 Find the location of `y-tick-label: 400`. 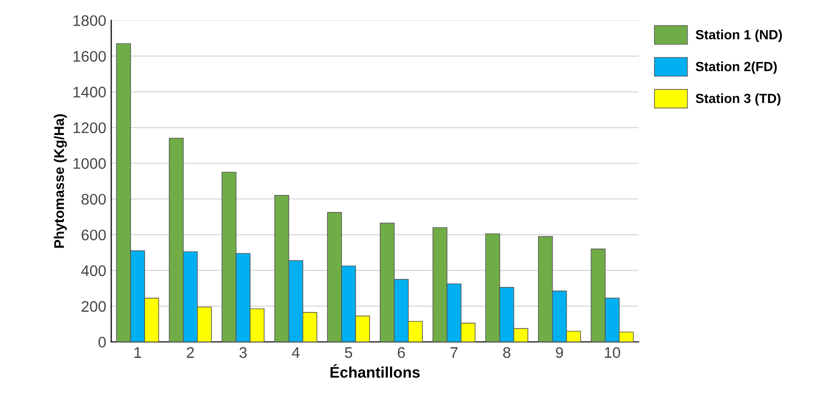

y-tick-label: 400 is located at coordinates (93, 270).